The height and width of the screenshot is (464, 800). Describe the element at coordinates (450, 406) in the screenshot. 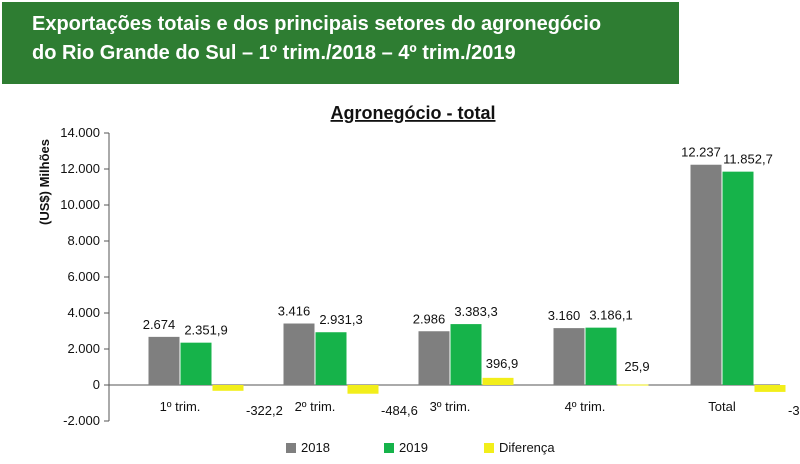

I see `x-tick-label: 3º trim.` at that location.